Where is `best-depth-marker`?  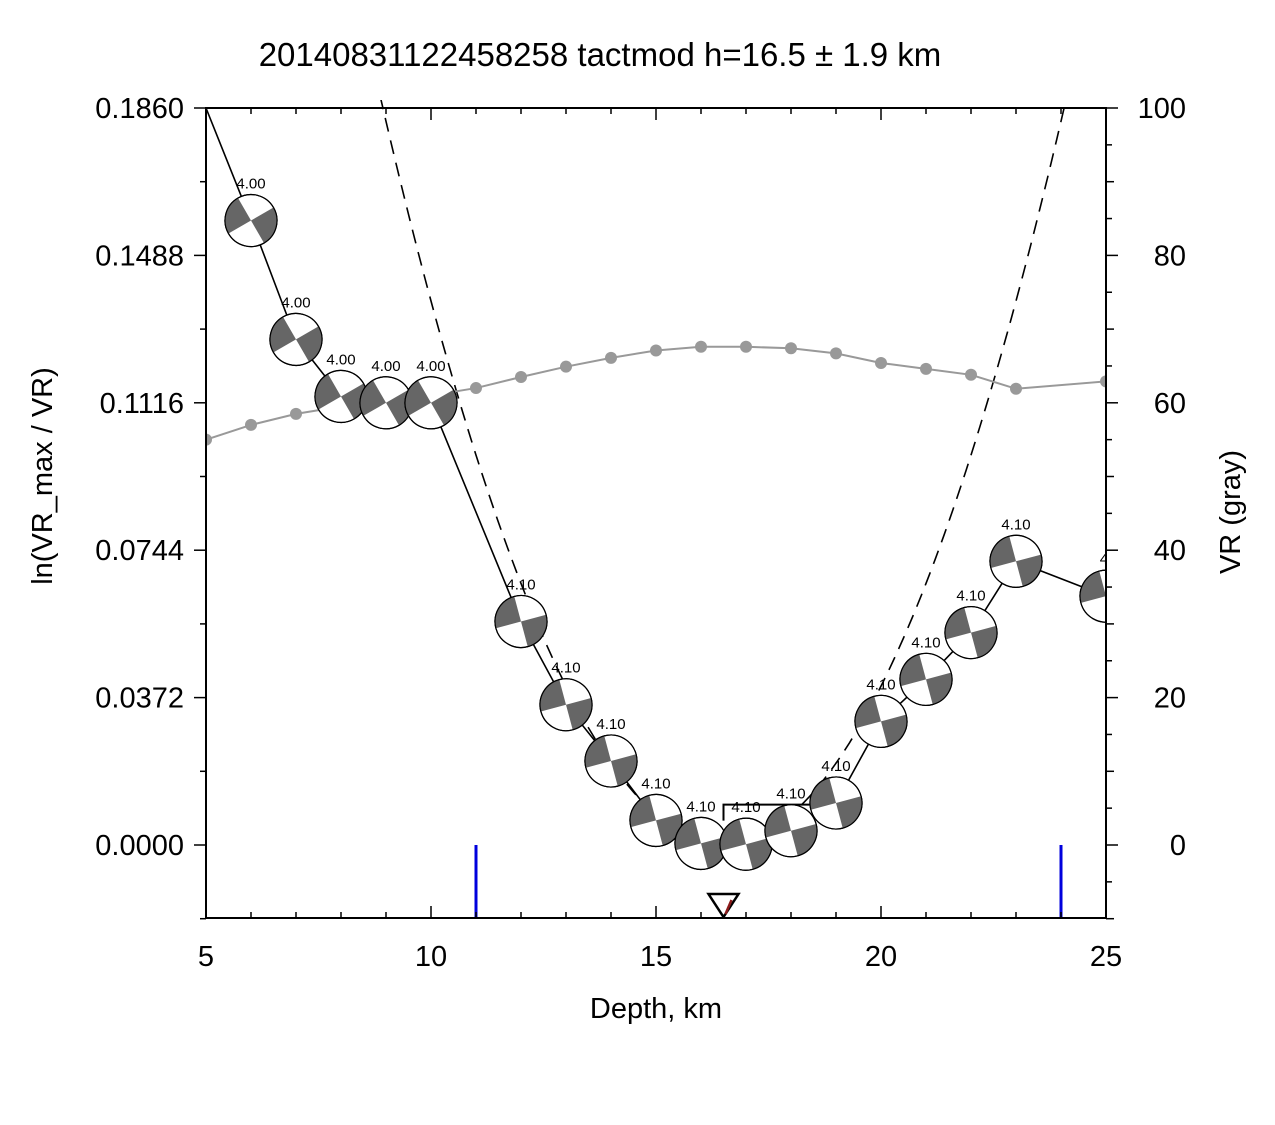
best-depth-marker is located at coordinates (723, 905).